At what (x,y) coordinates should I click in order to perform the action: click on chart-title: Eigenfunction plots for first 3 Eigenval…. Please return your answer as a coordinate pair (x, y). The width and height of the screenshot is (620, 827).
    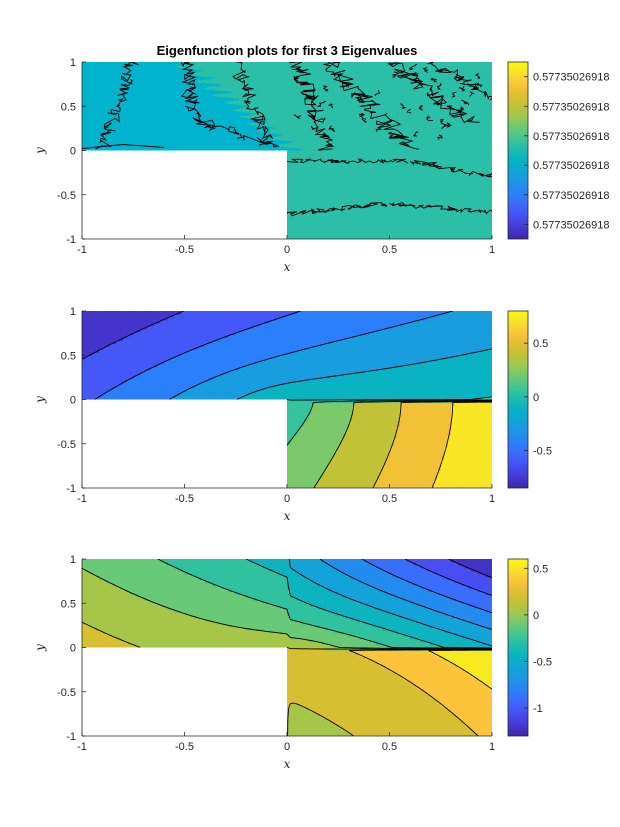
    Looking at the image, I should click on (287, 50).